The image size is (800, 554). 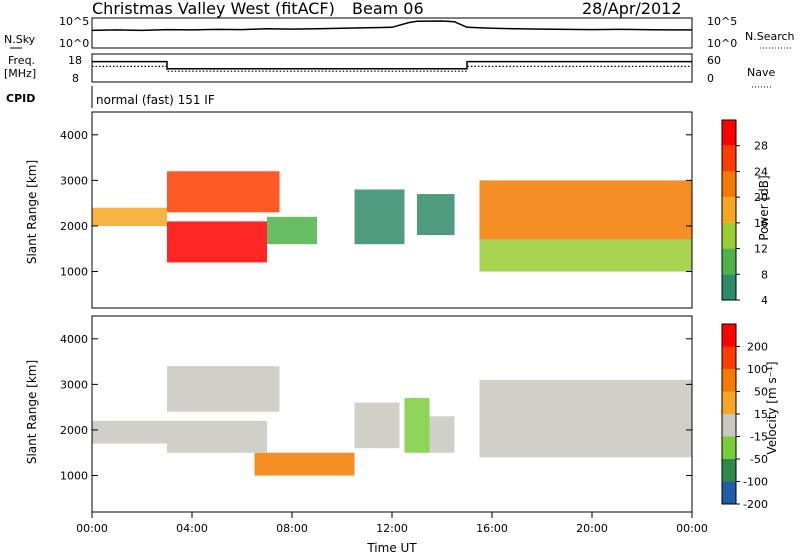 What do you see at coordinates (74, 430) in the screenshot?
I see `velocity-ytick-label-2000: 2000` at bounding box center [74, 430].